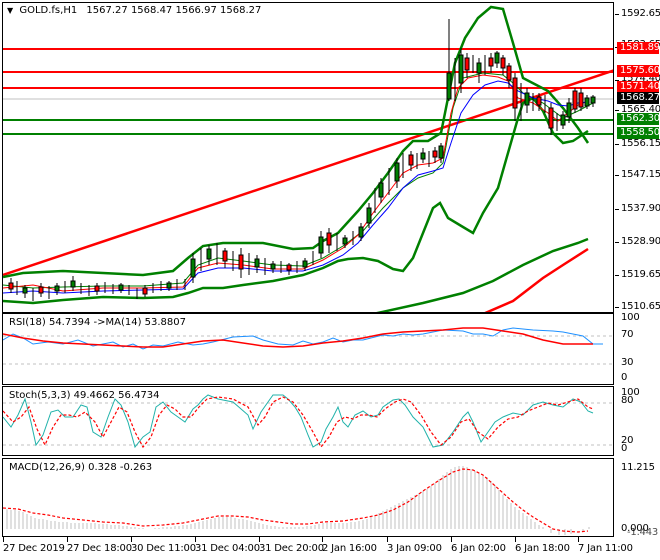  Describe the element at coordinates (640, 174) in the screenshot. I see `price-tick: 1547.15` at that location.